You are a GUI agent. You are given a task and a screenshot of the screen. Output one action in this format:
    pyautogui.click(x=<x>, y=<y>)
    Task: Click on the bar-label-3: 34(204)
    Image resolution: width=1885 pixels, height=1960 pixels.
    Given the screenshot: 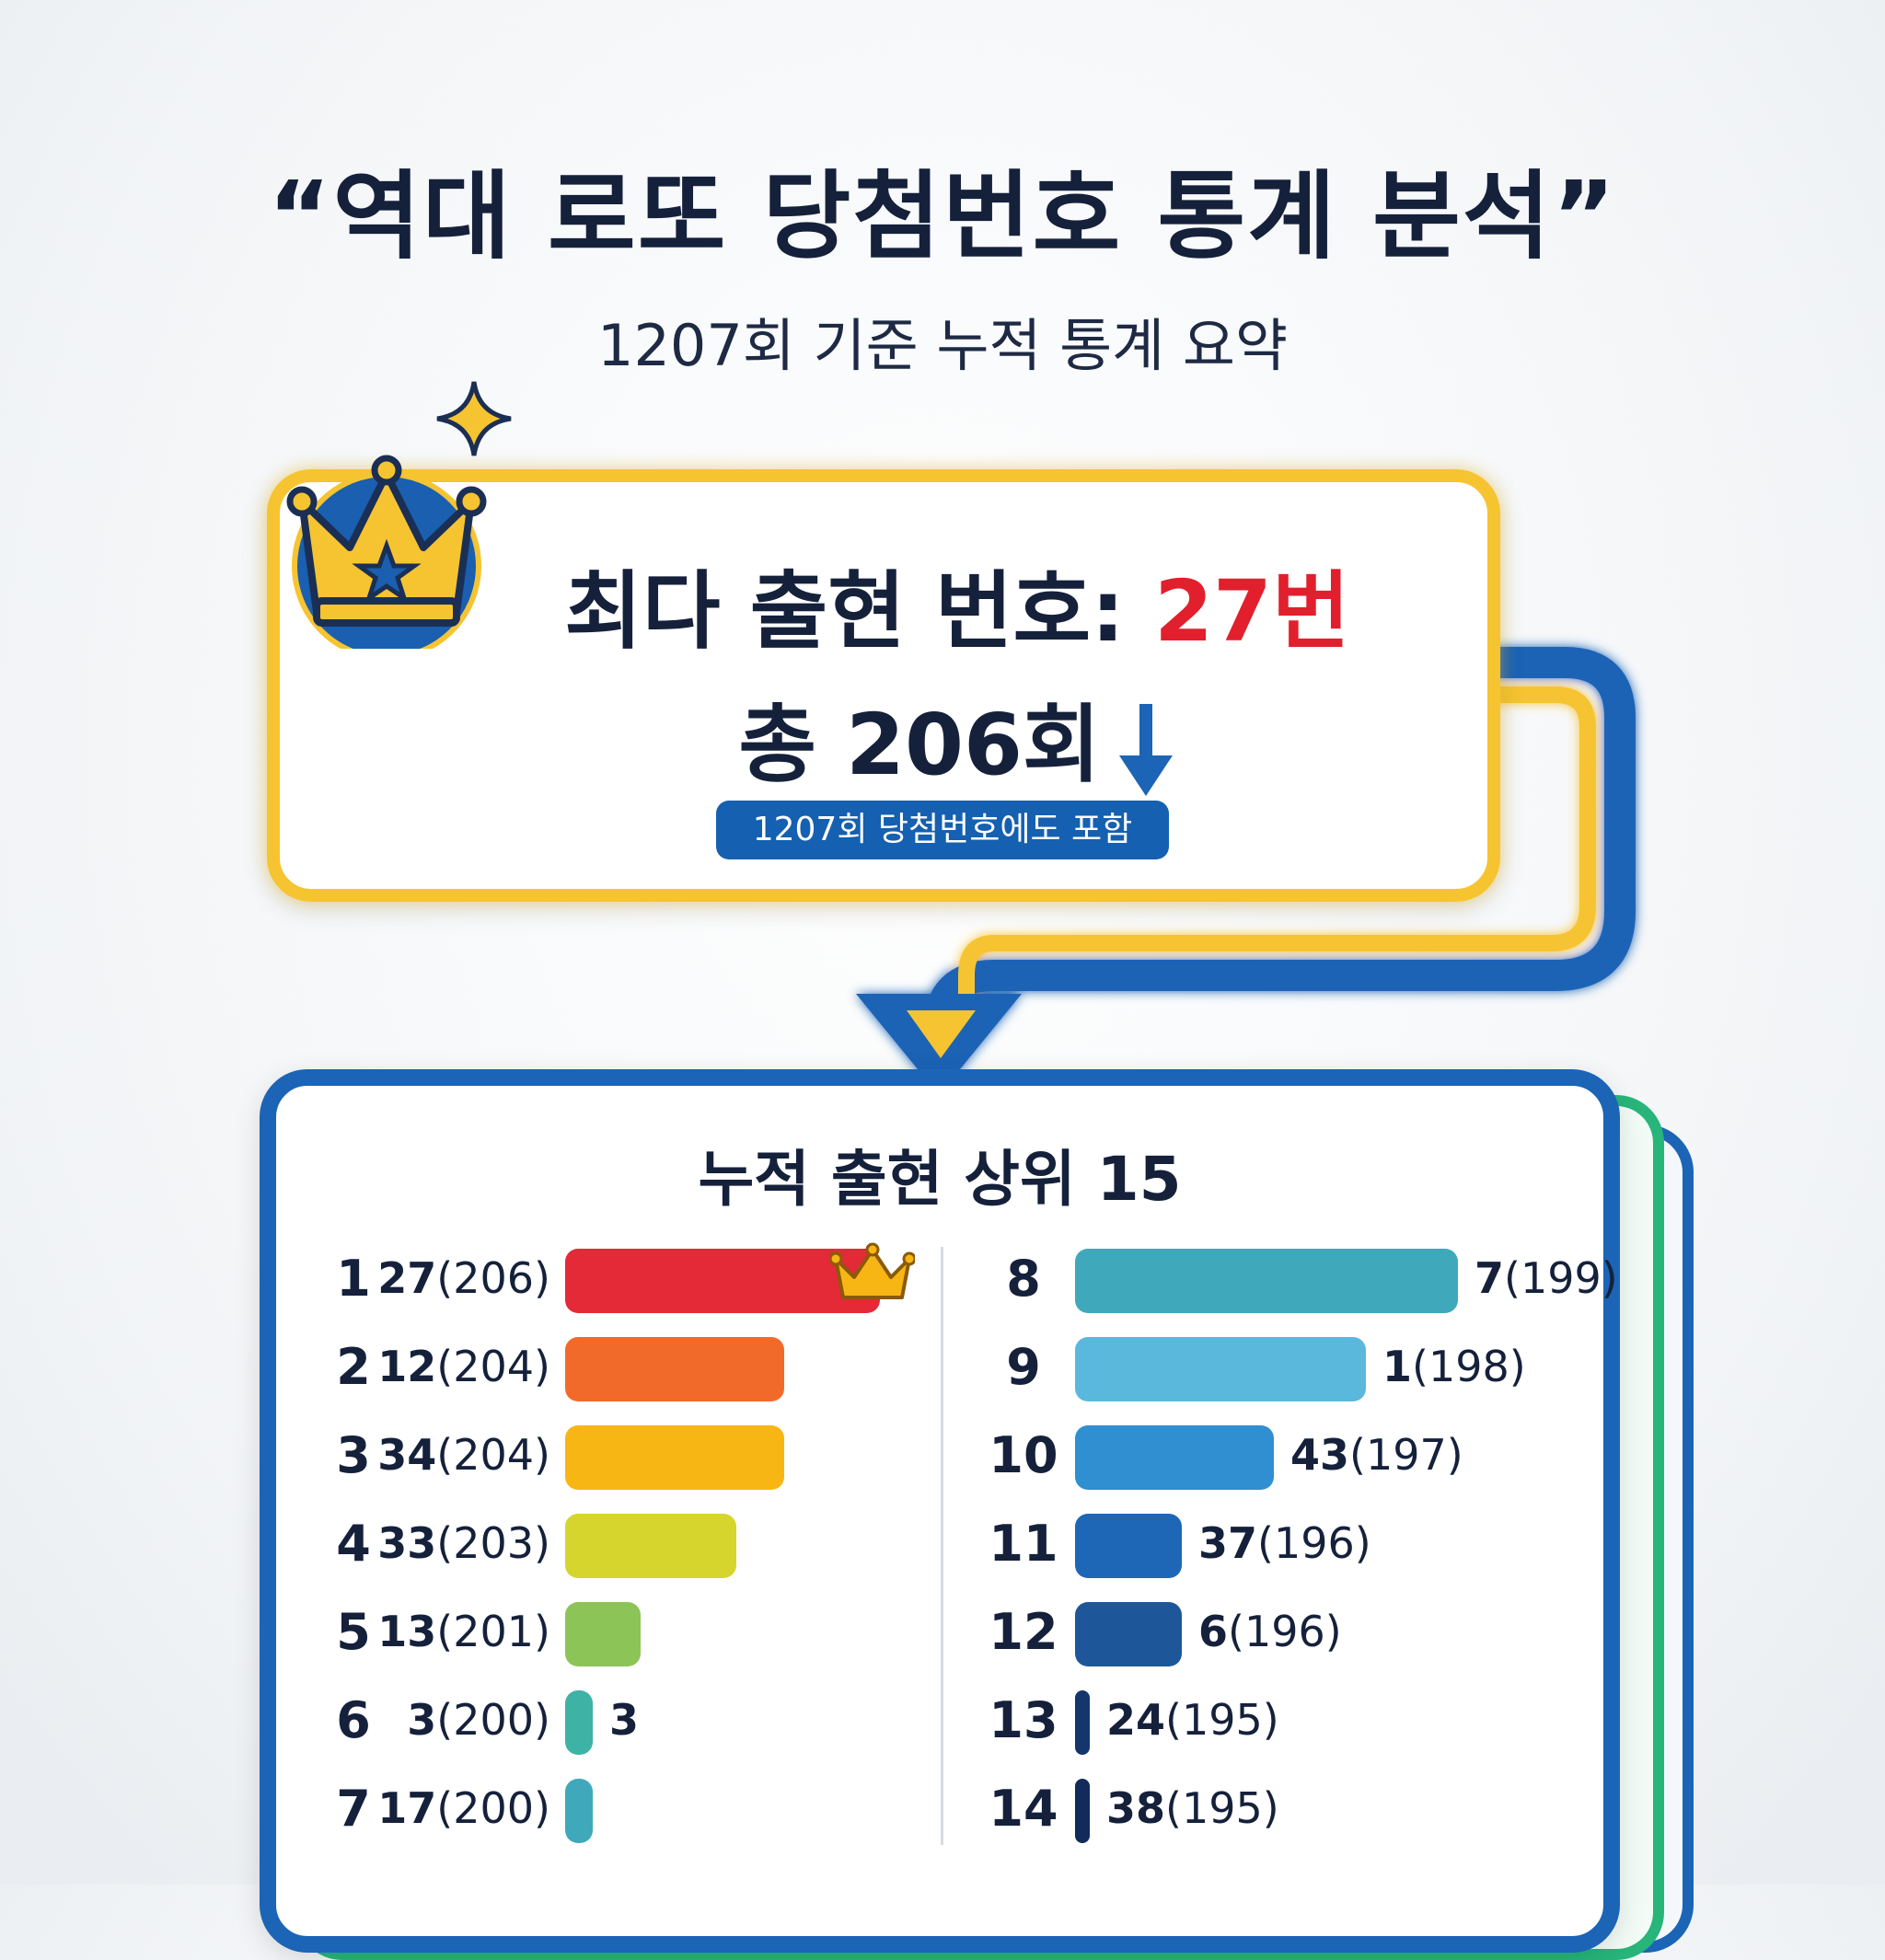 What is the action you would take?
    pyautogui.click(x=463, y=1455)
    